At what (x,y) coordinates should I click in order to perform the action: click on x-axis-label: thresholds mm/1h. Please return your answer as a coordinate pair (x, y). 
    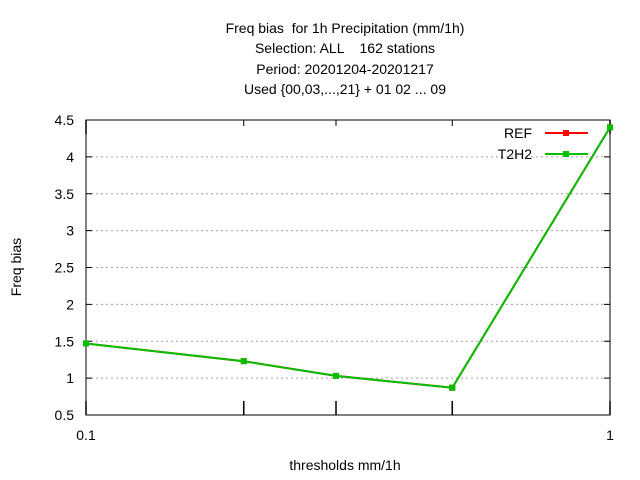
    Looking at the image, I should click on (345, 465).